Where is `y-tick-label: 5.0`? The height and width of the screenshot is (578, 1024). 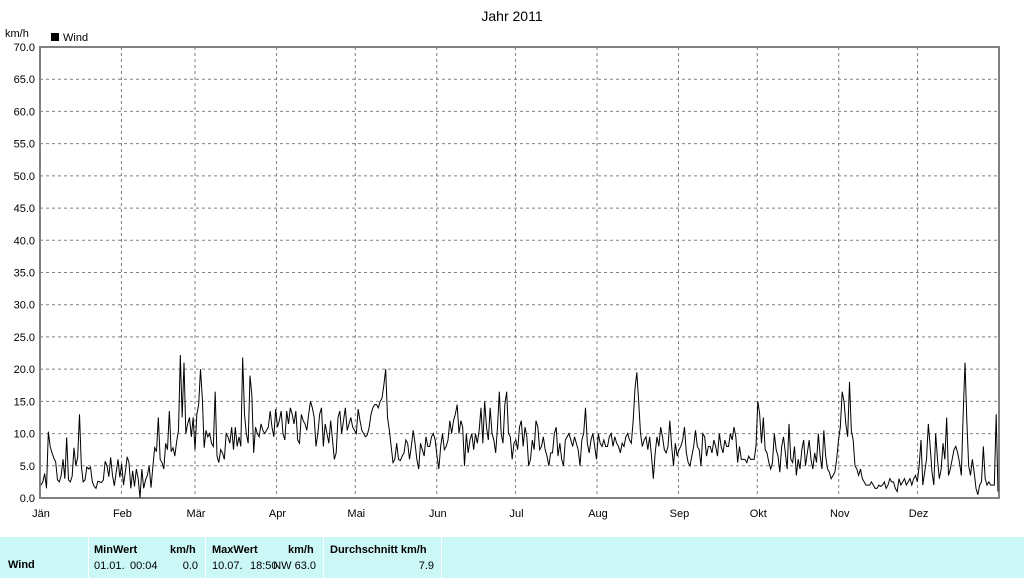 y-tick-label: 5.0 is located at coordinates (27, 467).